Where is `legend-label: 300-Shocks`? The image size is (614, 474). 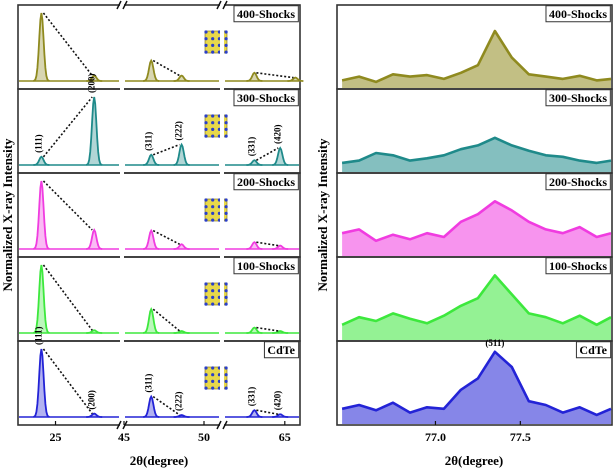
legend-label: 300-Shocks is located at coordinates (578, 98).